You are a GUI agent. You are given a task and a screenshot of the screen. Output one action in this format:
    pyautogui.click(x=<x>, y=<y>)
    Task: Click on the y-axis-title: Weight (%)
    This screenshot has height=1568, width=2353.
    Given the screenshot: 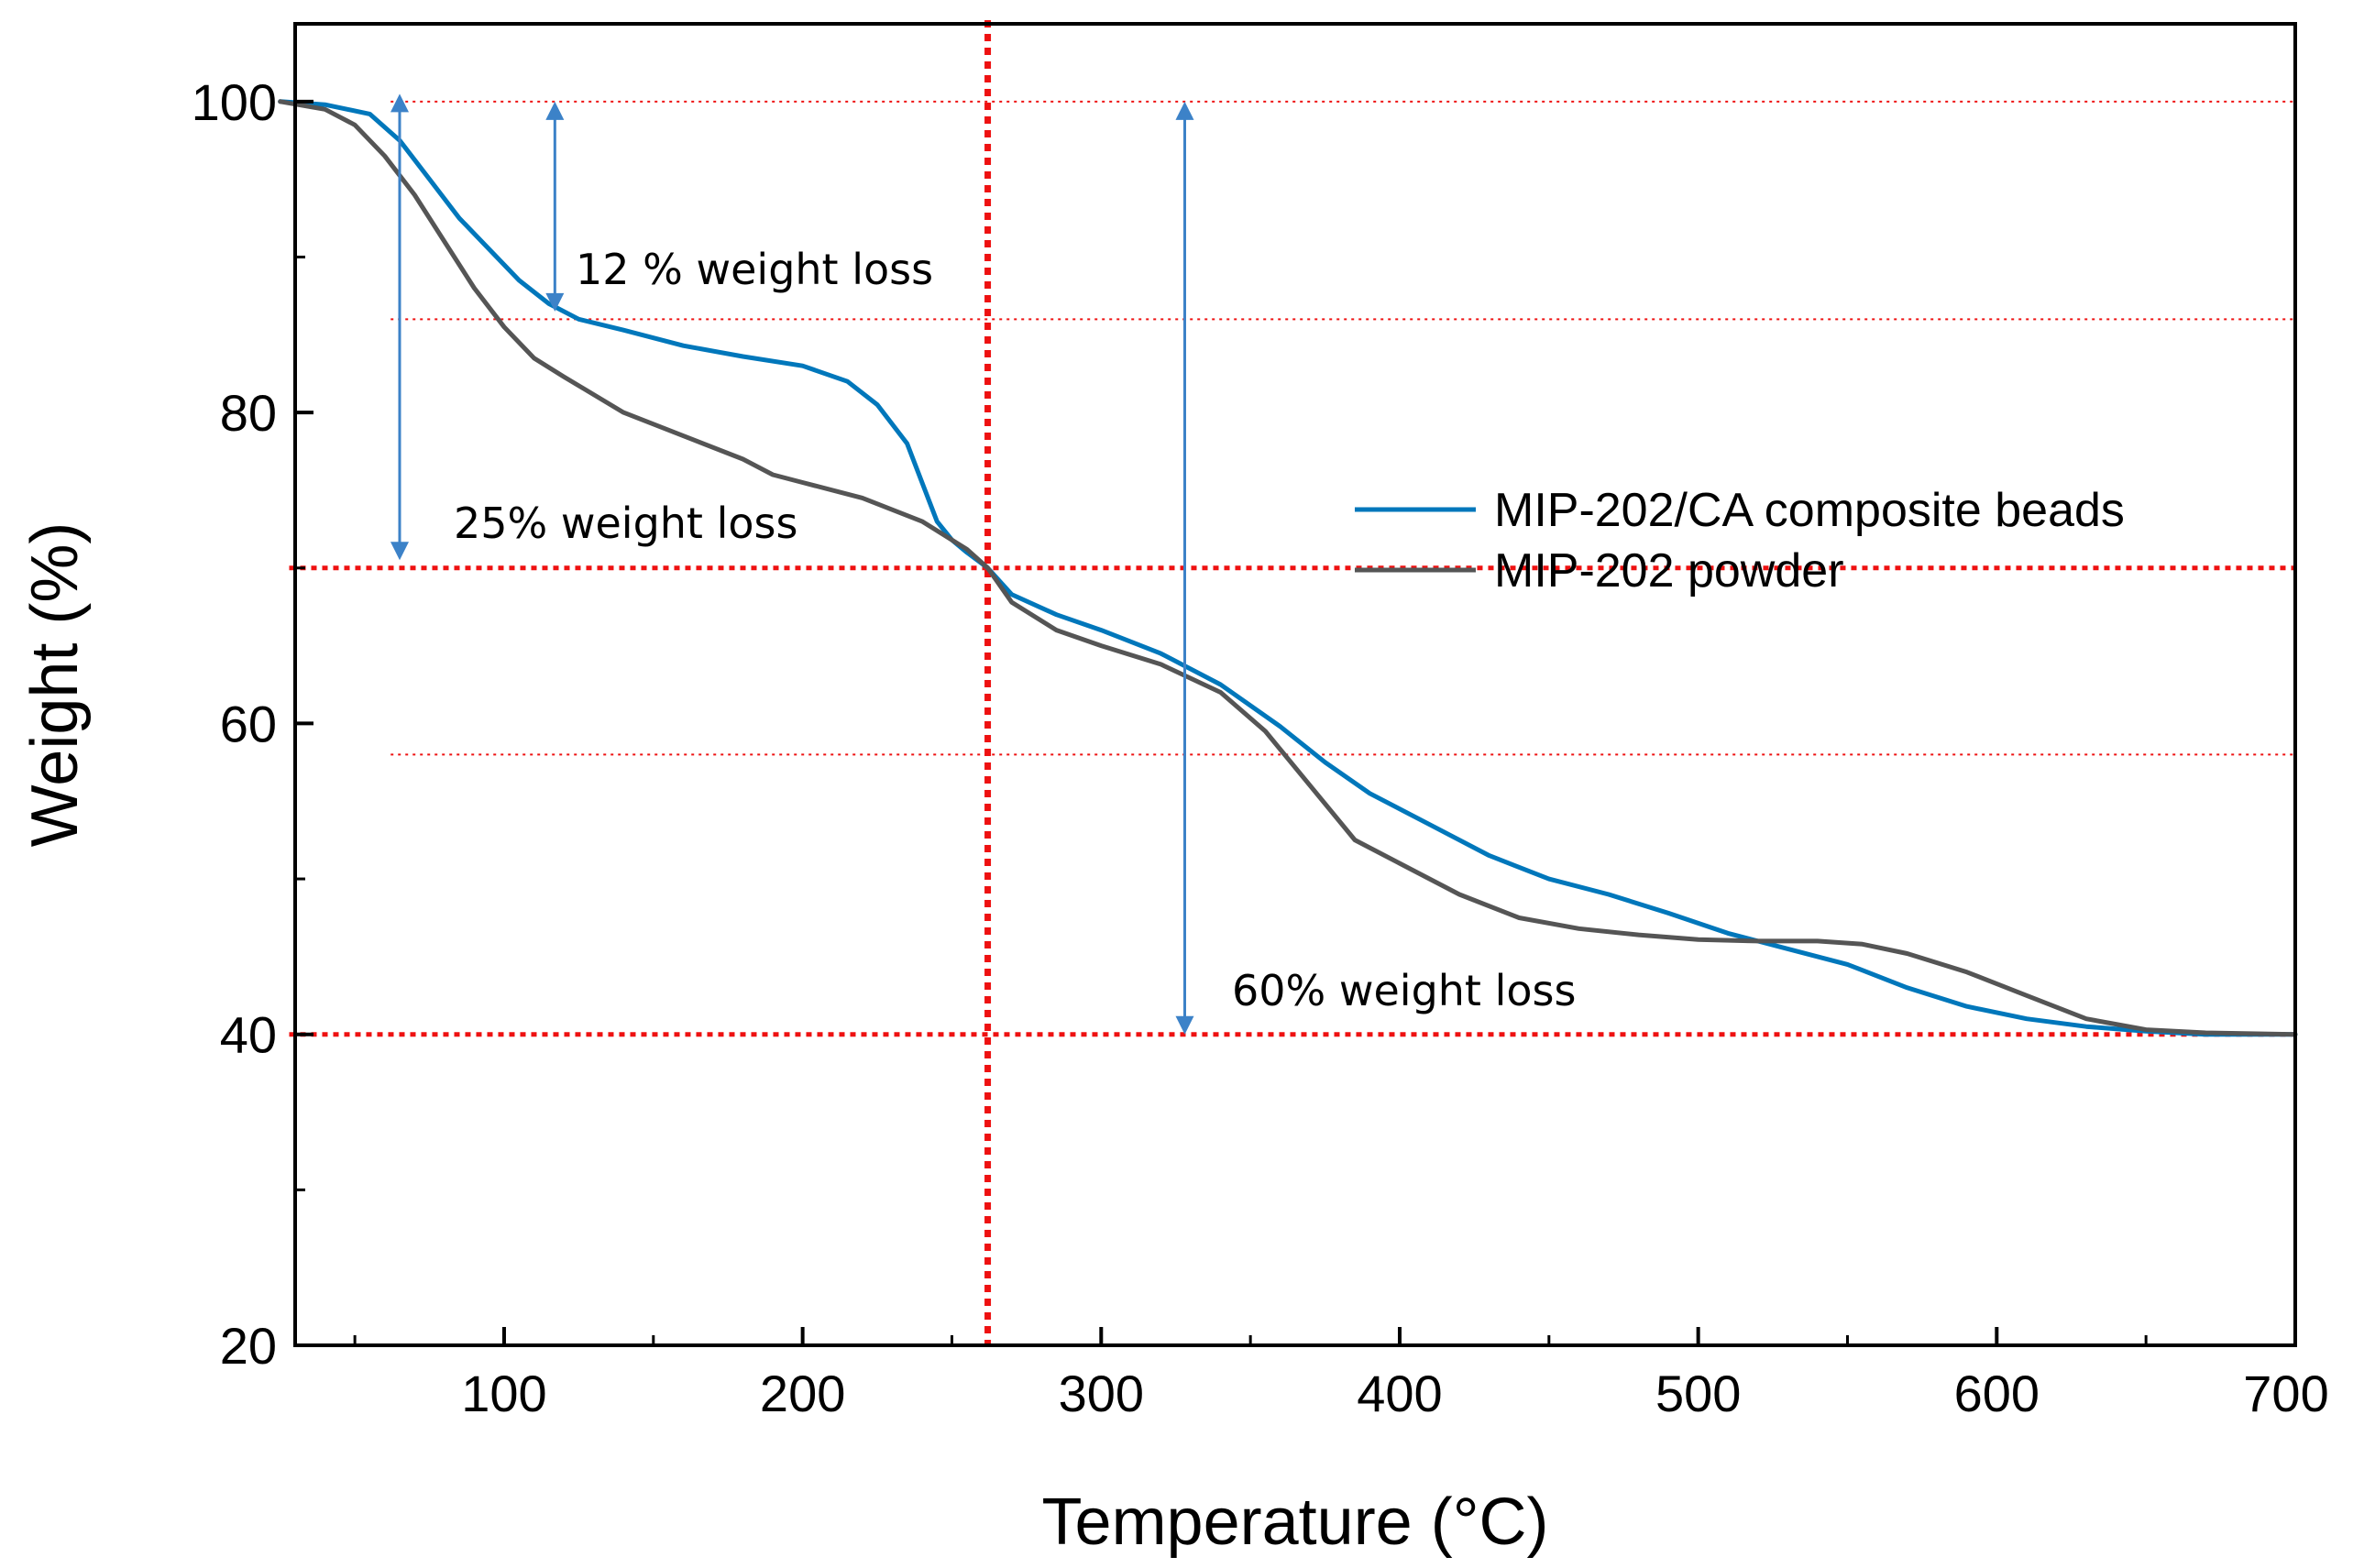 What is the action you would take?
    pyautogui.click(x=55, y=685)
    